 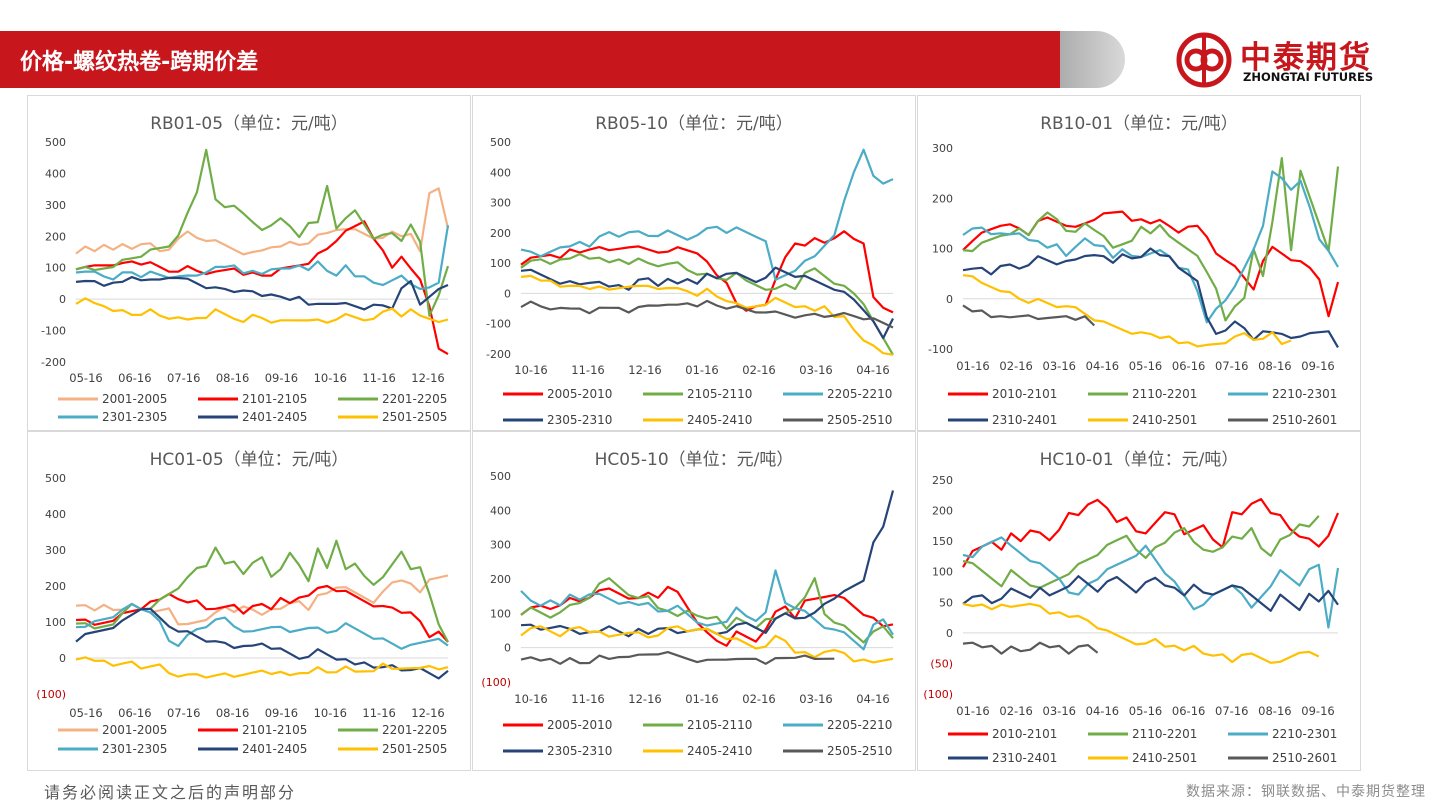 I want to click on legend-label: 2201-2205, so click(x=414, y=399).